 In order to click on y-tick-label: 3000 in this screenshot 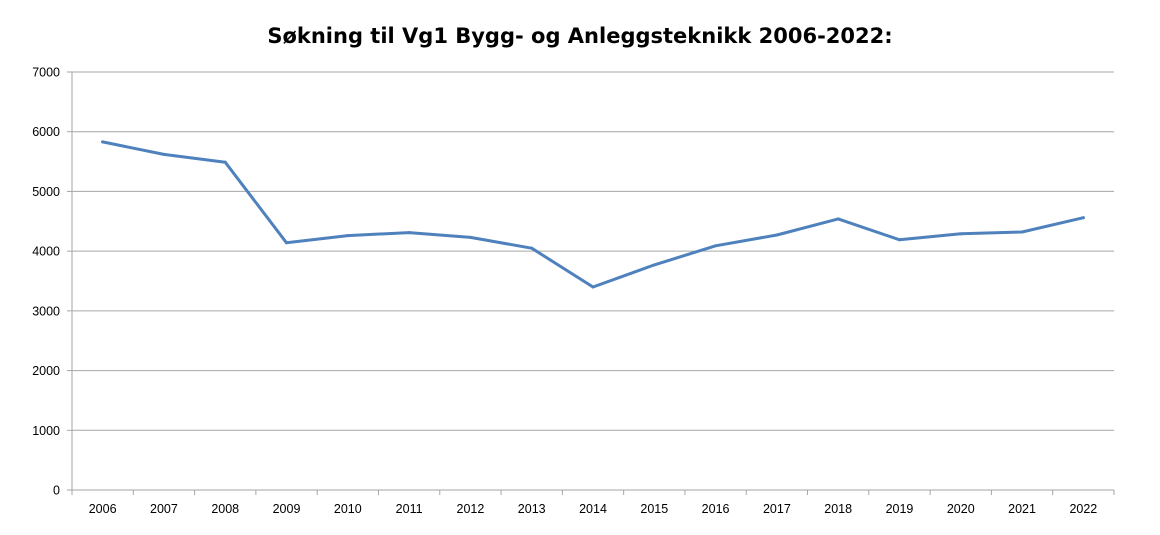, I will do `click(46, 311)`.